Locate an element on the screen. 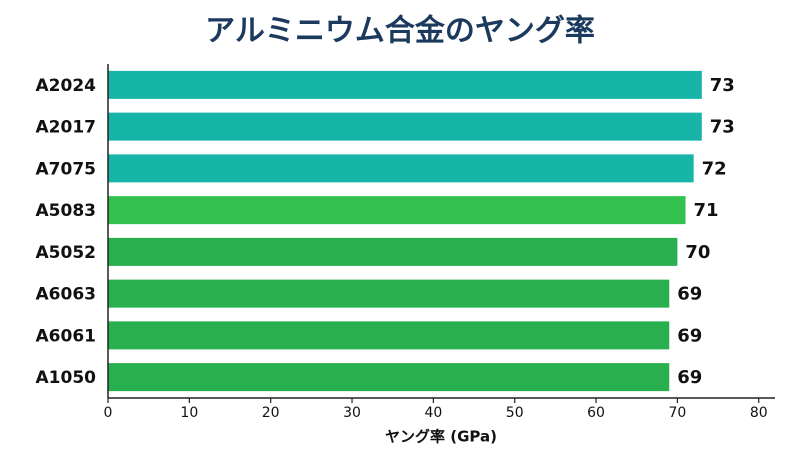  y-tick-label: A6061 is located at coordinates (66, 336).